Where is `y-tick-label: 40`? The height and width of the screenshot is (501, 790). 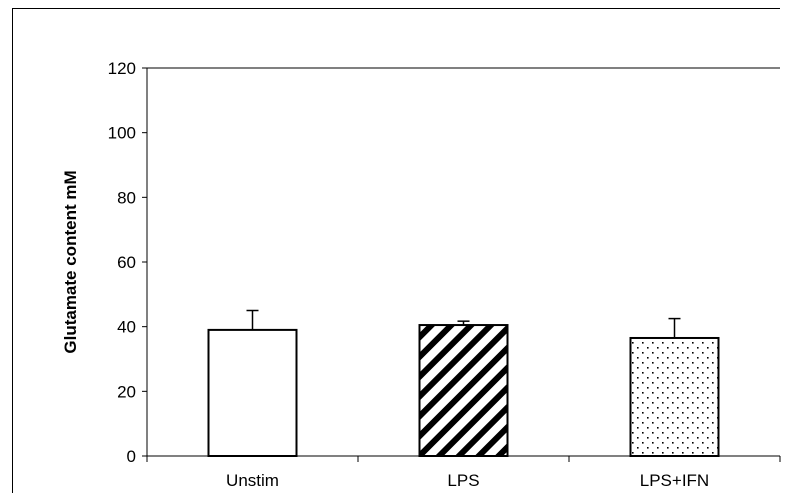 y-tick-label: 40 is located at coordinates (126, 327).